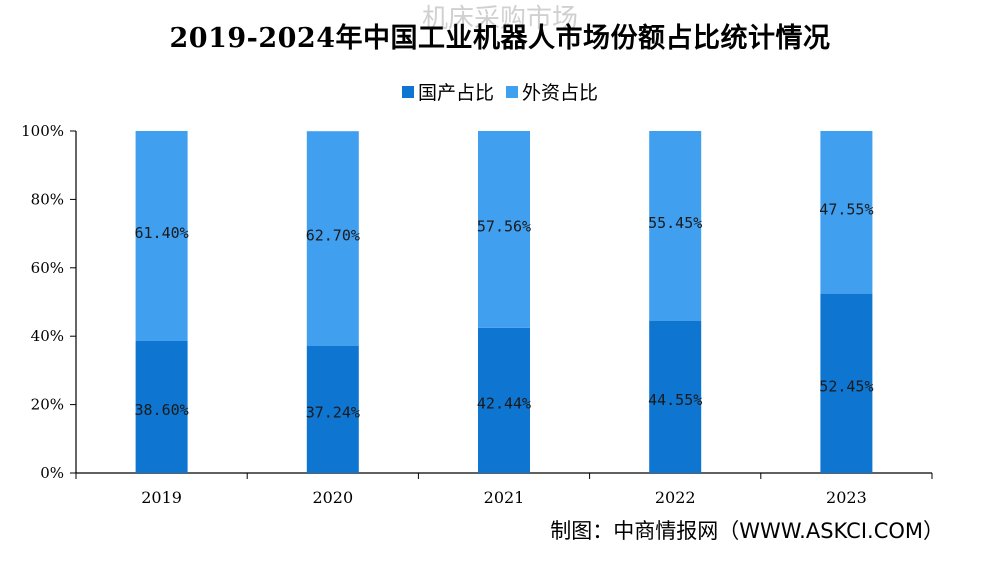 This screenshot has height=568, width=1000. What do you see at coordinates (162, 233) in the screenshot?
I see `data-label-foreign-2019: 61.40%` at bounding box center [162, 233].